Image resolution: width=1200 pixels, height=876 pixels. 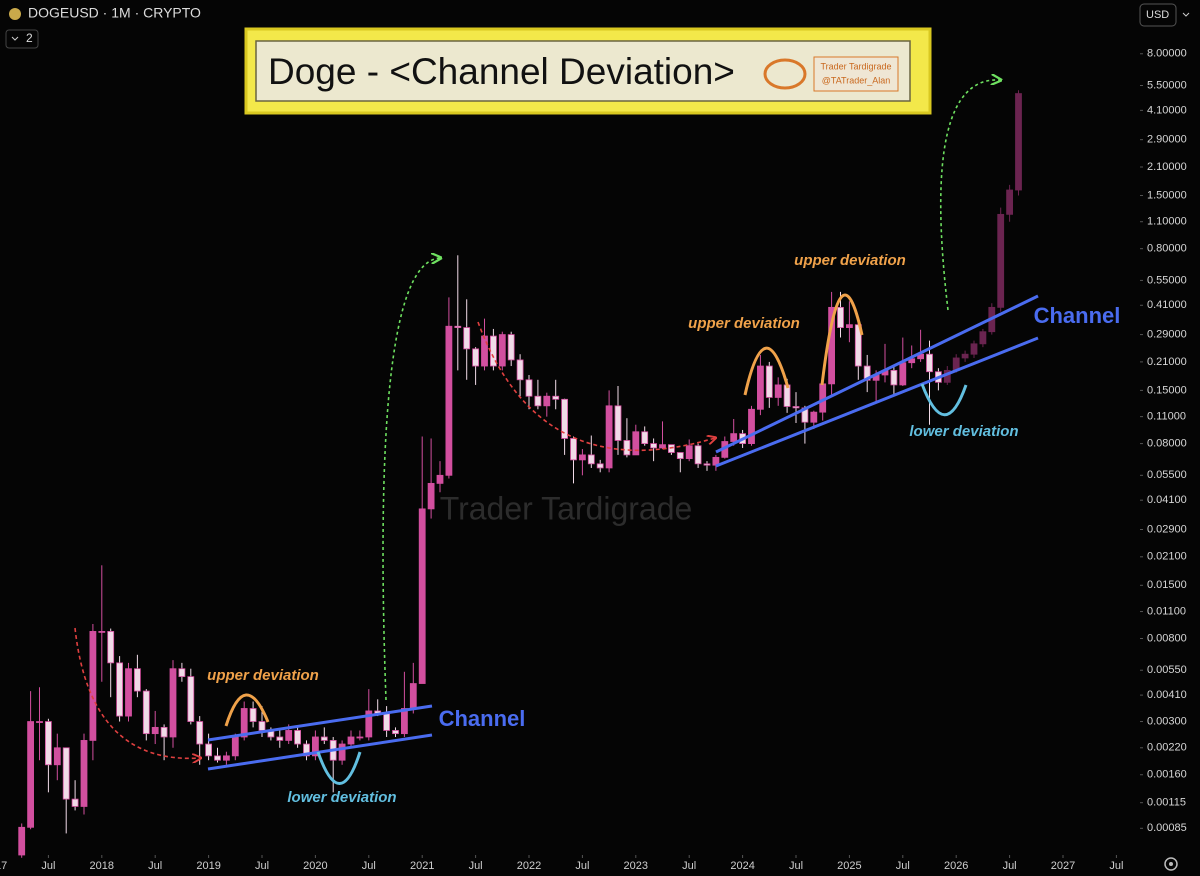 I want to click on currency-button, so click(x=1158, y=15).